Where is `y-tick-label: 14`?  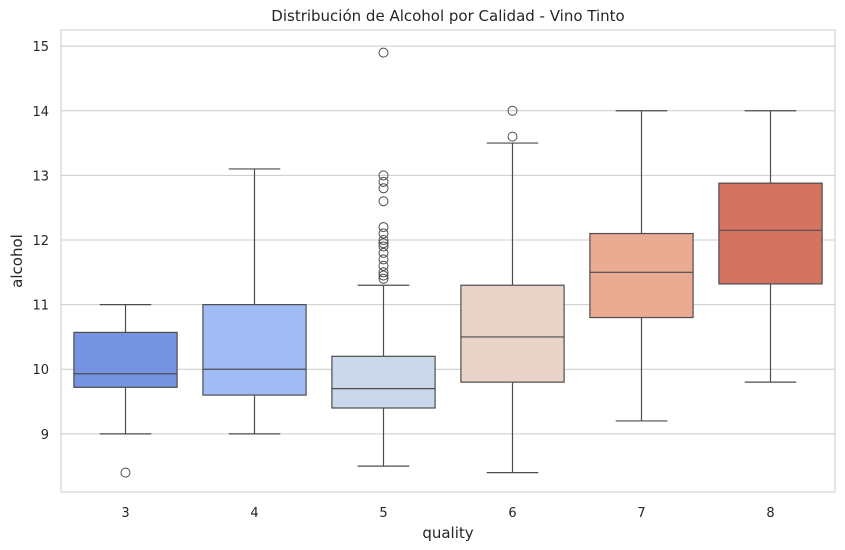
y-tick-label: 14 is located at coordinates (40, 112).